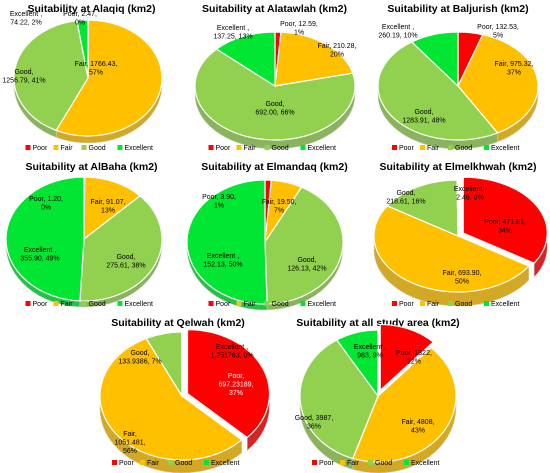 This screenshot has width=550, height=473. Describe the element at coordinates (139, 358) in the screenshot. I see `data-label-good: Good, 133.9386, 7%` at that location.